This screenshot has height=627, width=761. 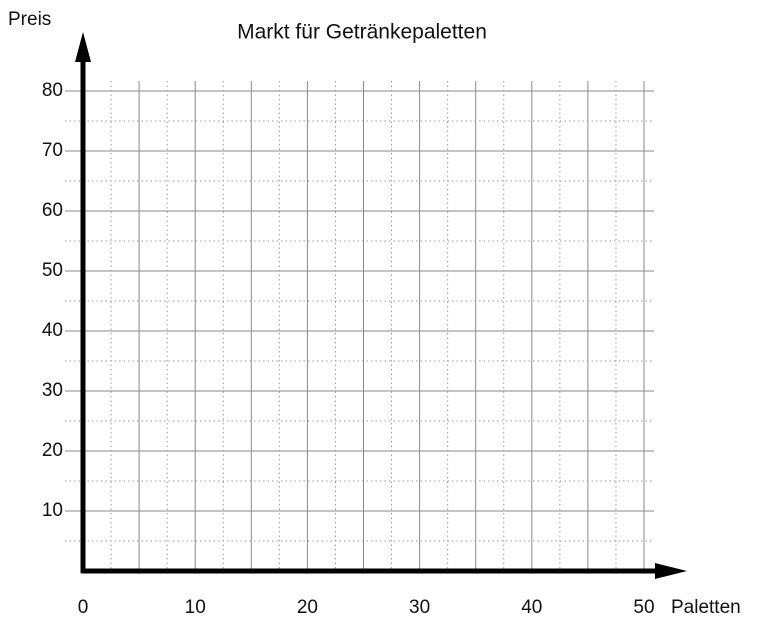 I want to click on y-axis-arrow, so click(x=83, y=47).